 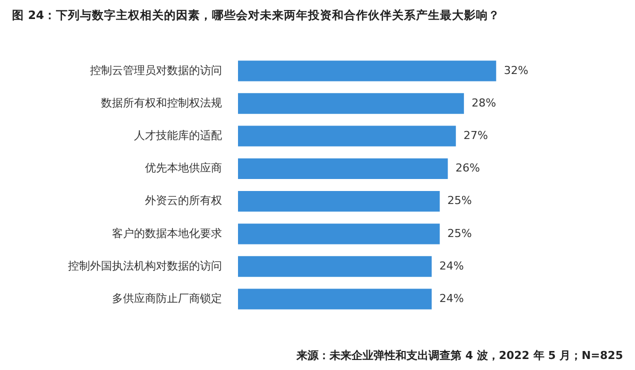 I want to click on data-label: 27%, so click(x=476, y=135).